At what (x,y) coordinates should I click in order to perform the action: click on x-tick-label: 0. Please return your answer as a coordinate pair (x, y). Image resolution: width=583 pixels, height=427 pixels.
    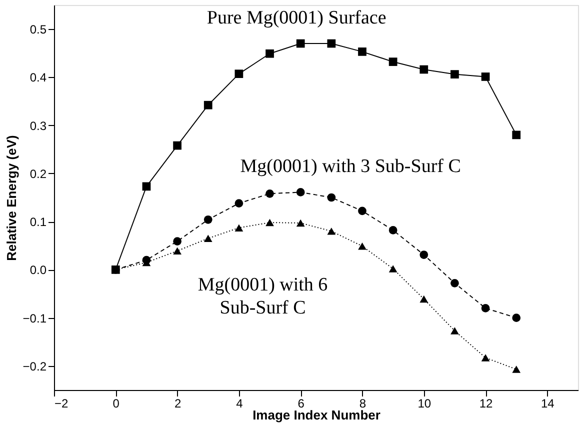
    Looking at the image, I should click on (116, 403).